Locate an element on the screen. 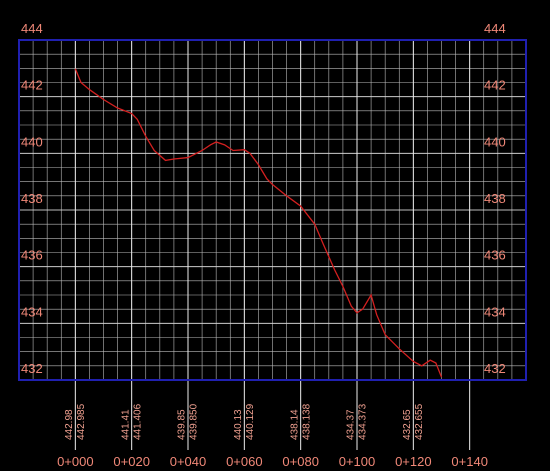 The height and width of the screenshot is (471, 550). y-tick-label-right: 444 is located at coordinates (495, 28).